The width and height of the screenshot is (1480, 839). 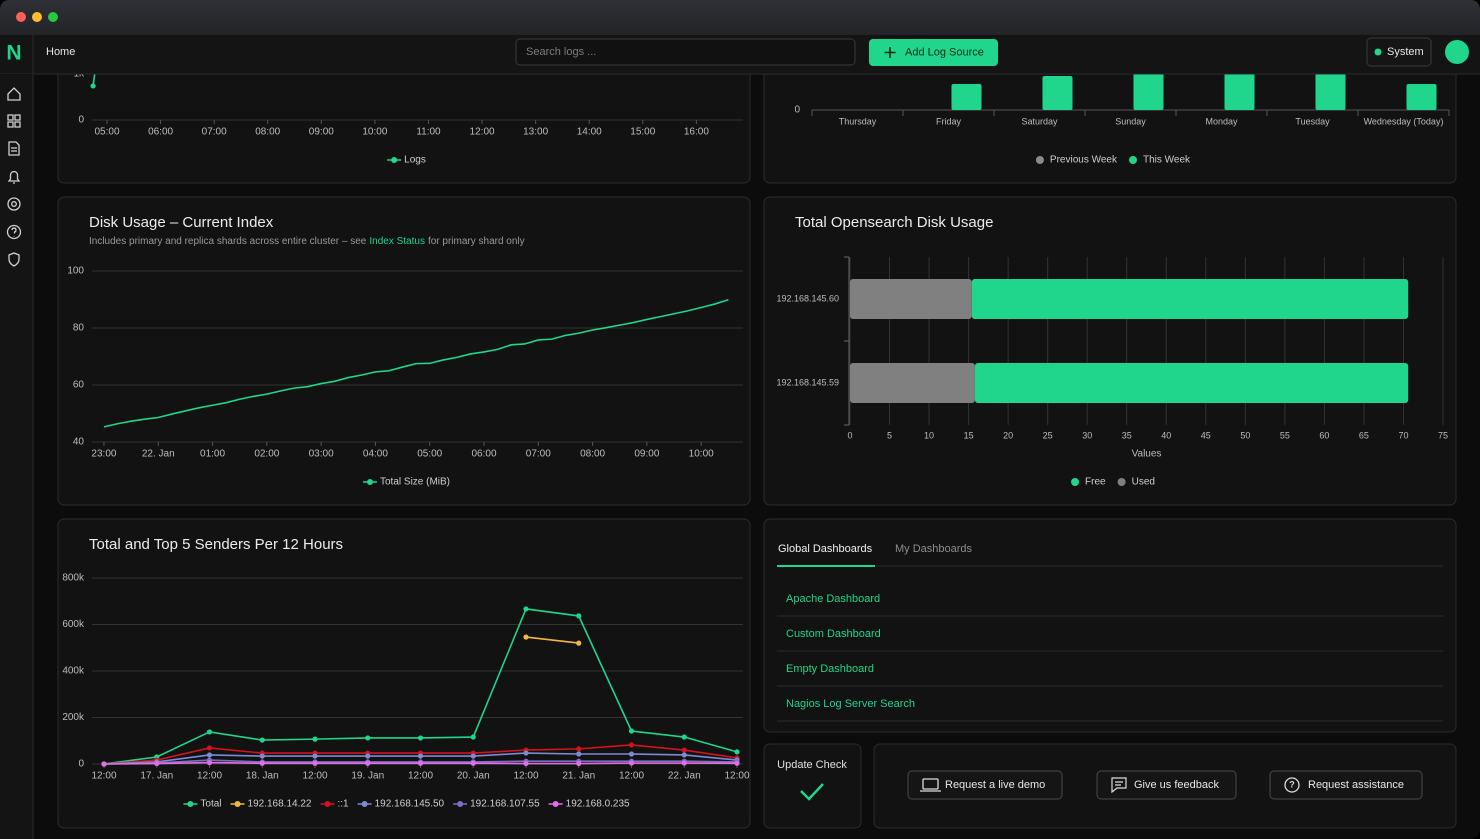 What do you see at coordinates (37, 17) in the screenshot?
I see `minimize-button` at bounding box center [37, 17].